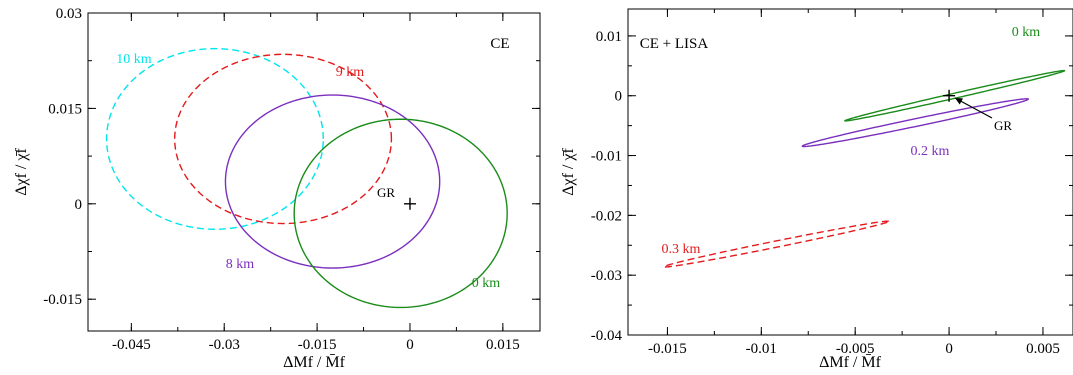  What do you see at coordinates (69, 14) in the screenshot?
I see `y-tick-label: 0.03` at bounding box center [69, 14].